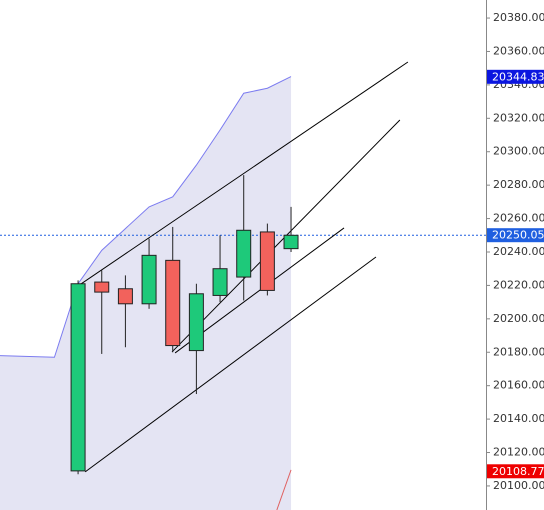 This screenshot has height=510, width=544. Describe the element at coordinates (518, 117) in the screenshot. I see `y-tick-label: 20320.00` at that location.